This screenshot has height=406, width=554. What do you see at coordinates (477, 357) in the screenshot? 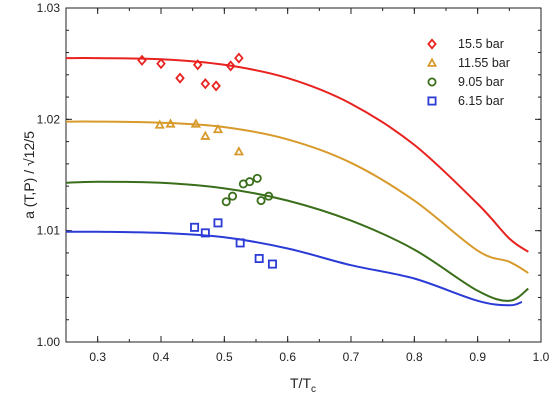
I see `x-tick-label: 0.9` at bounding box center [477, 357].